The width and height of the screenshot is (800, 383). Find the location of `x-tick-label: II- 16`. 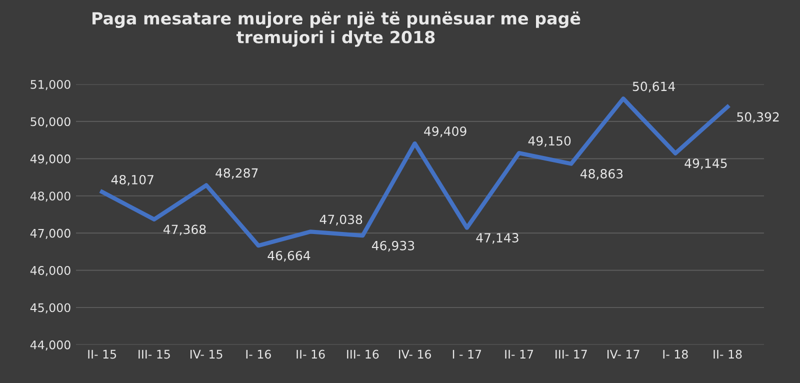

x-tick-label: II- 16 is located at coordinates (310, 354).